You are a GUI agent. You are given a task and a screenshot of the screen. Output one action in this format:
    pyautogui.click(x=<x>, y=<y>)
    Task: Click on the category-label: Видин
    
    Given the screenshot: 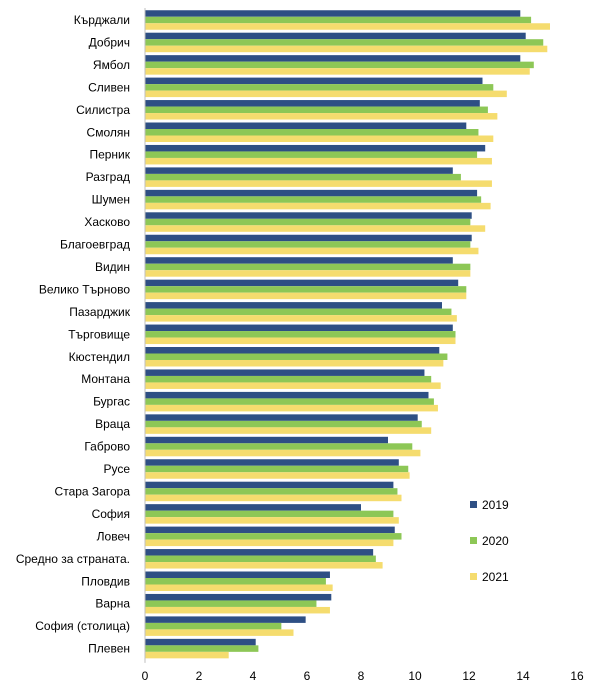 What is the action you would take?
    pyautogui.click(x=112, y=267)
    